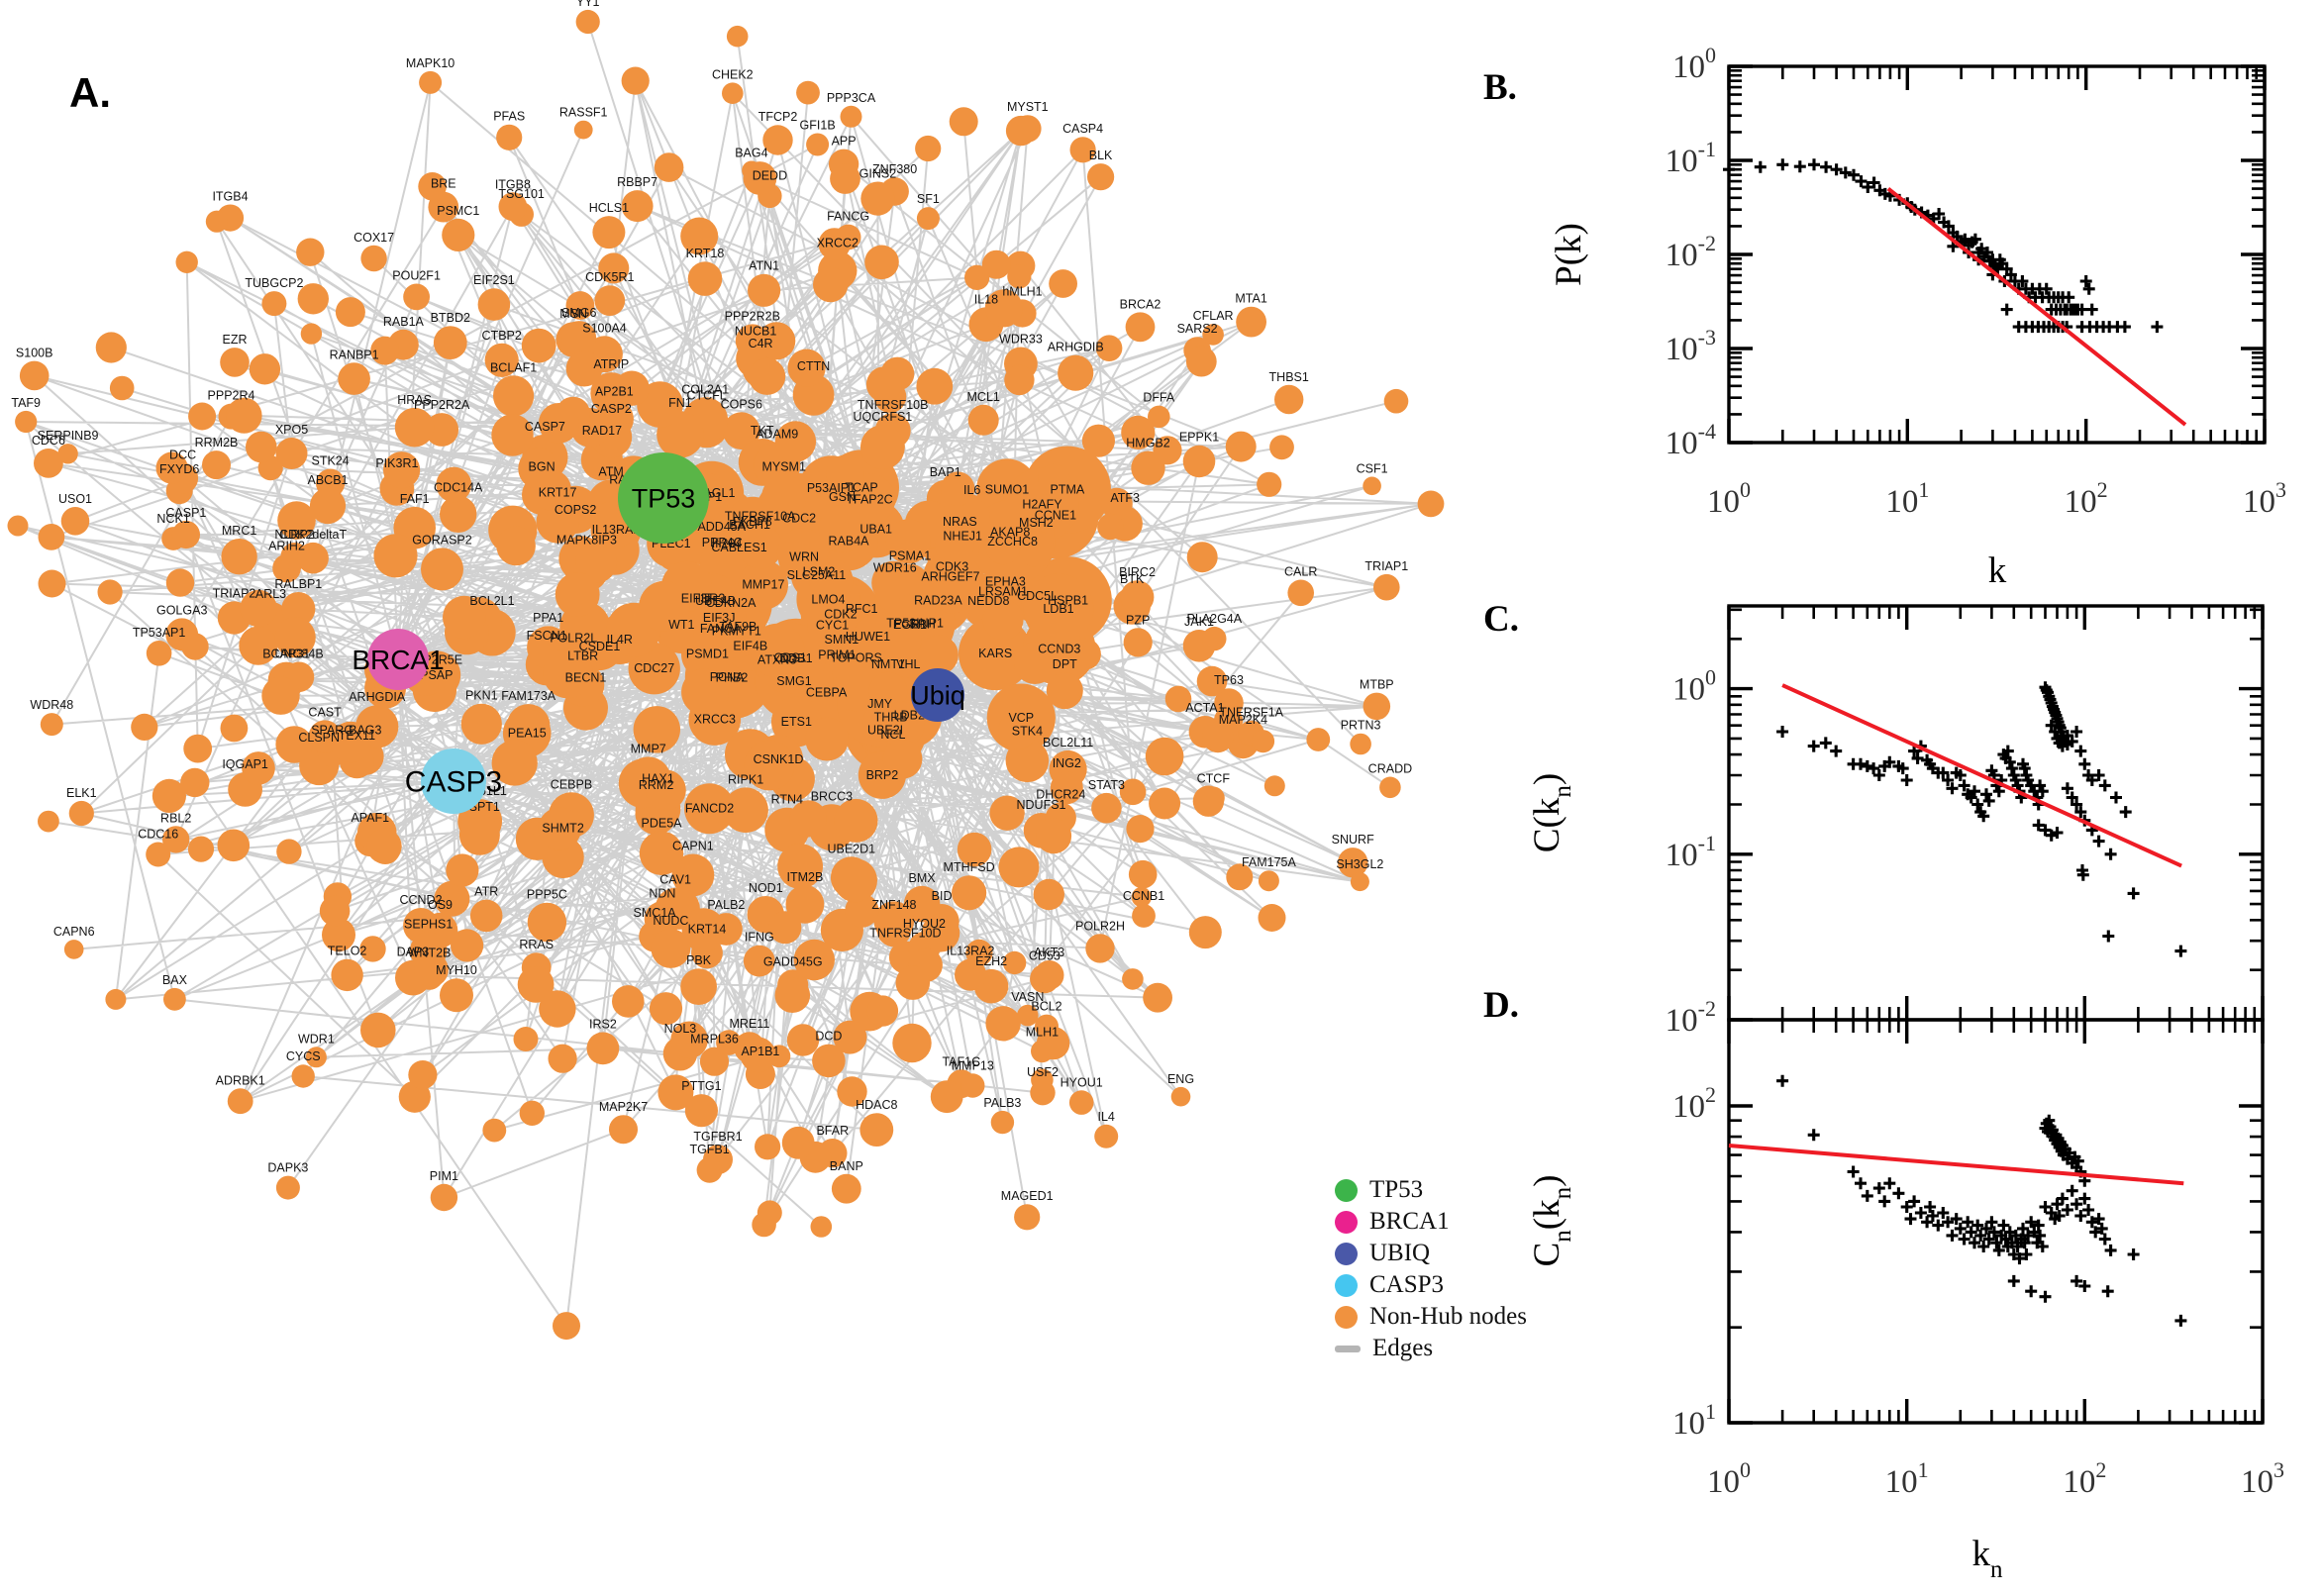 This screenshot has width=2323, height=1596. I want to click on node-label: TRIAP2, so click(235, 593).